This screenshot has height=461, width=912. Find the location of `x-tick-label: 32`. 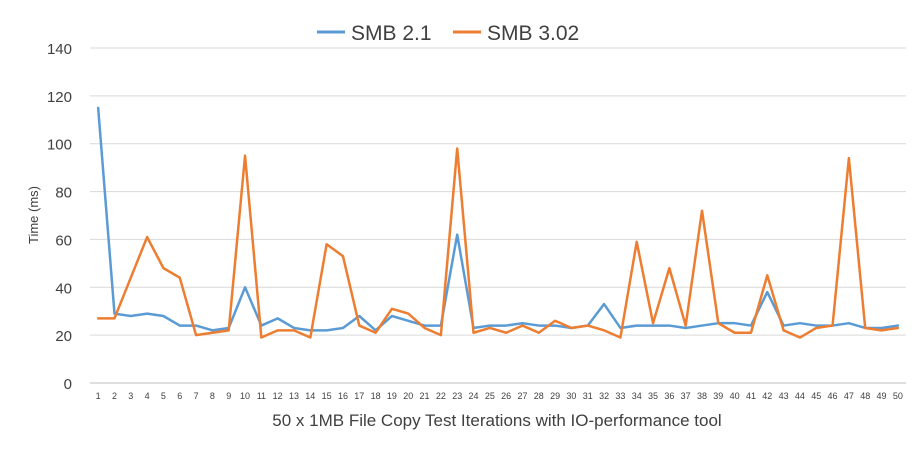

x-tick-label: 32 is located at coordinates (604, 396).